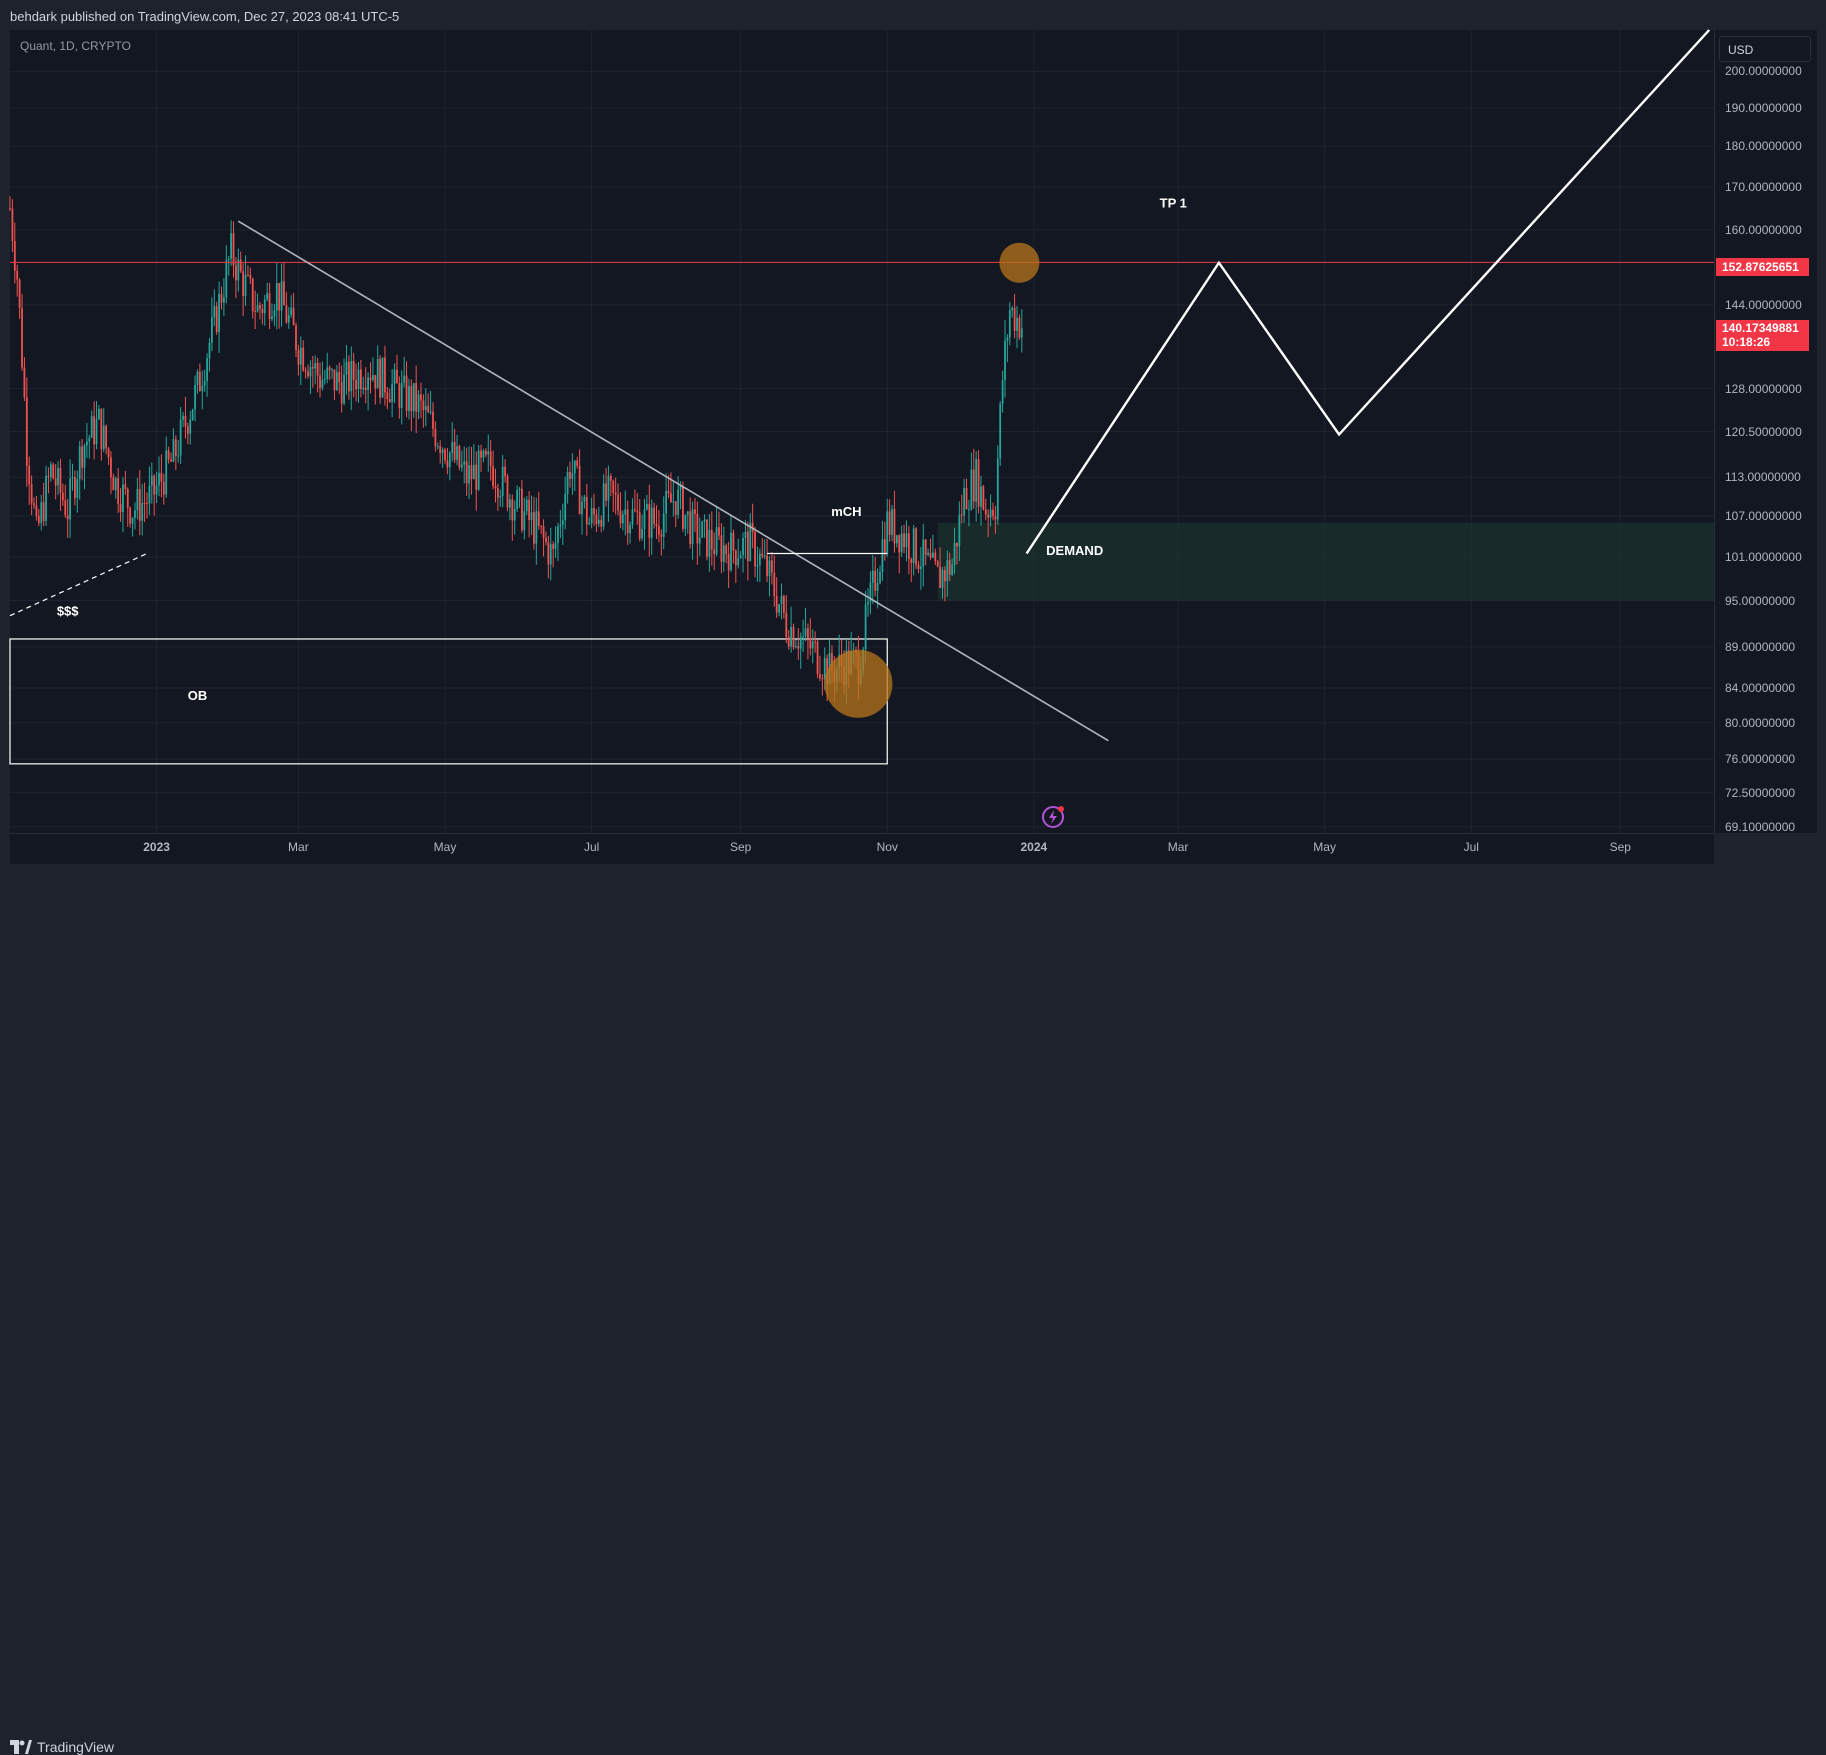 The image size is (1826, 1755). I want to click on price-tick-label: 95.00000000, so click(1760, 600).